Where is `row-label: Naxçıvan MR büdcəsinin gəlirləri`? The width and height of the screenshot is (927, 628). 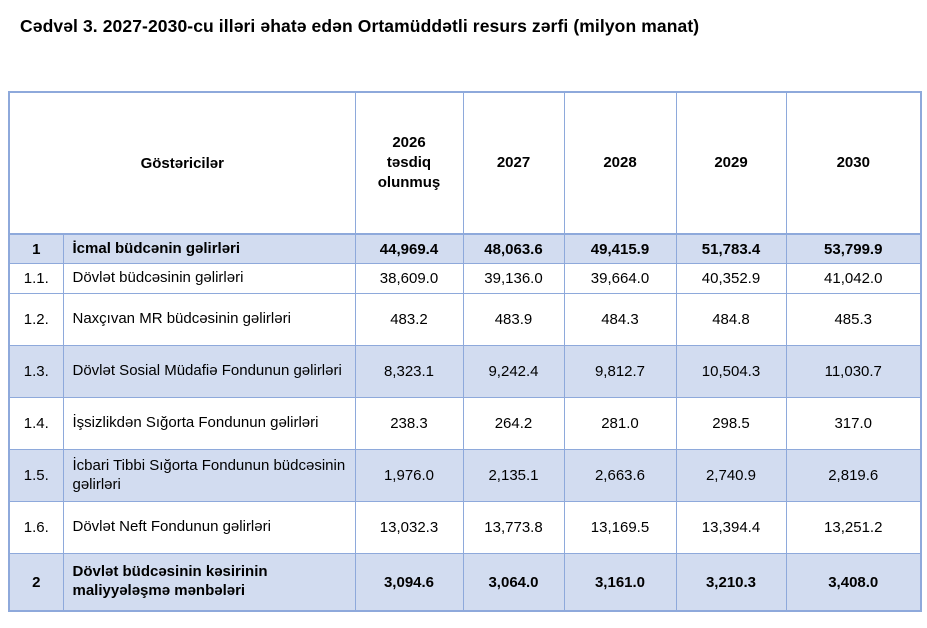
row-label: Naxçıvan MR büdcəsinin gəlirləri is located at coordinates (209, 319).